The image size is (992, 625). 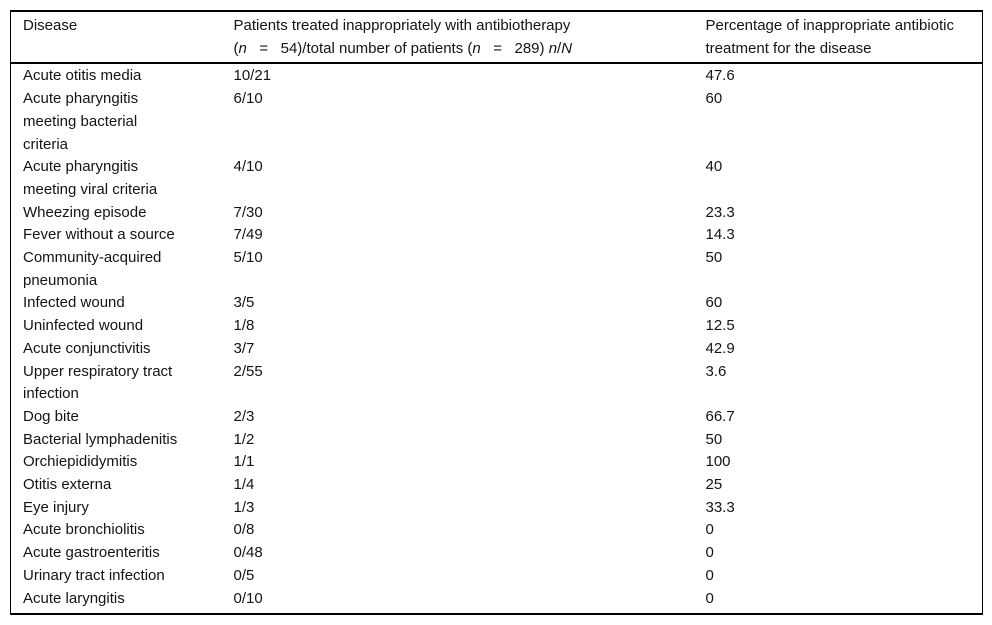 What do you see at coordinates (84, 530) in the screenshot?
I see `disease-cell: Acute bronchiolitis` at bounding box center [84, 530].